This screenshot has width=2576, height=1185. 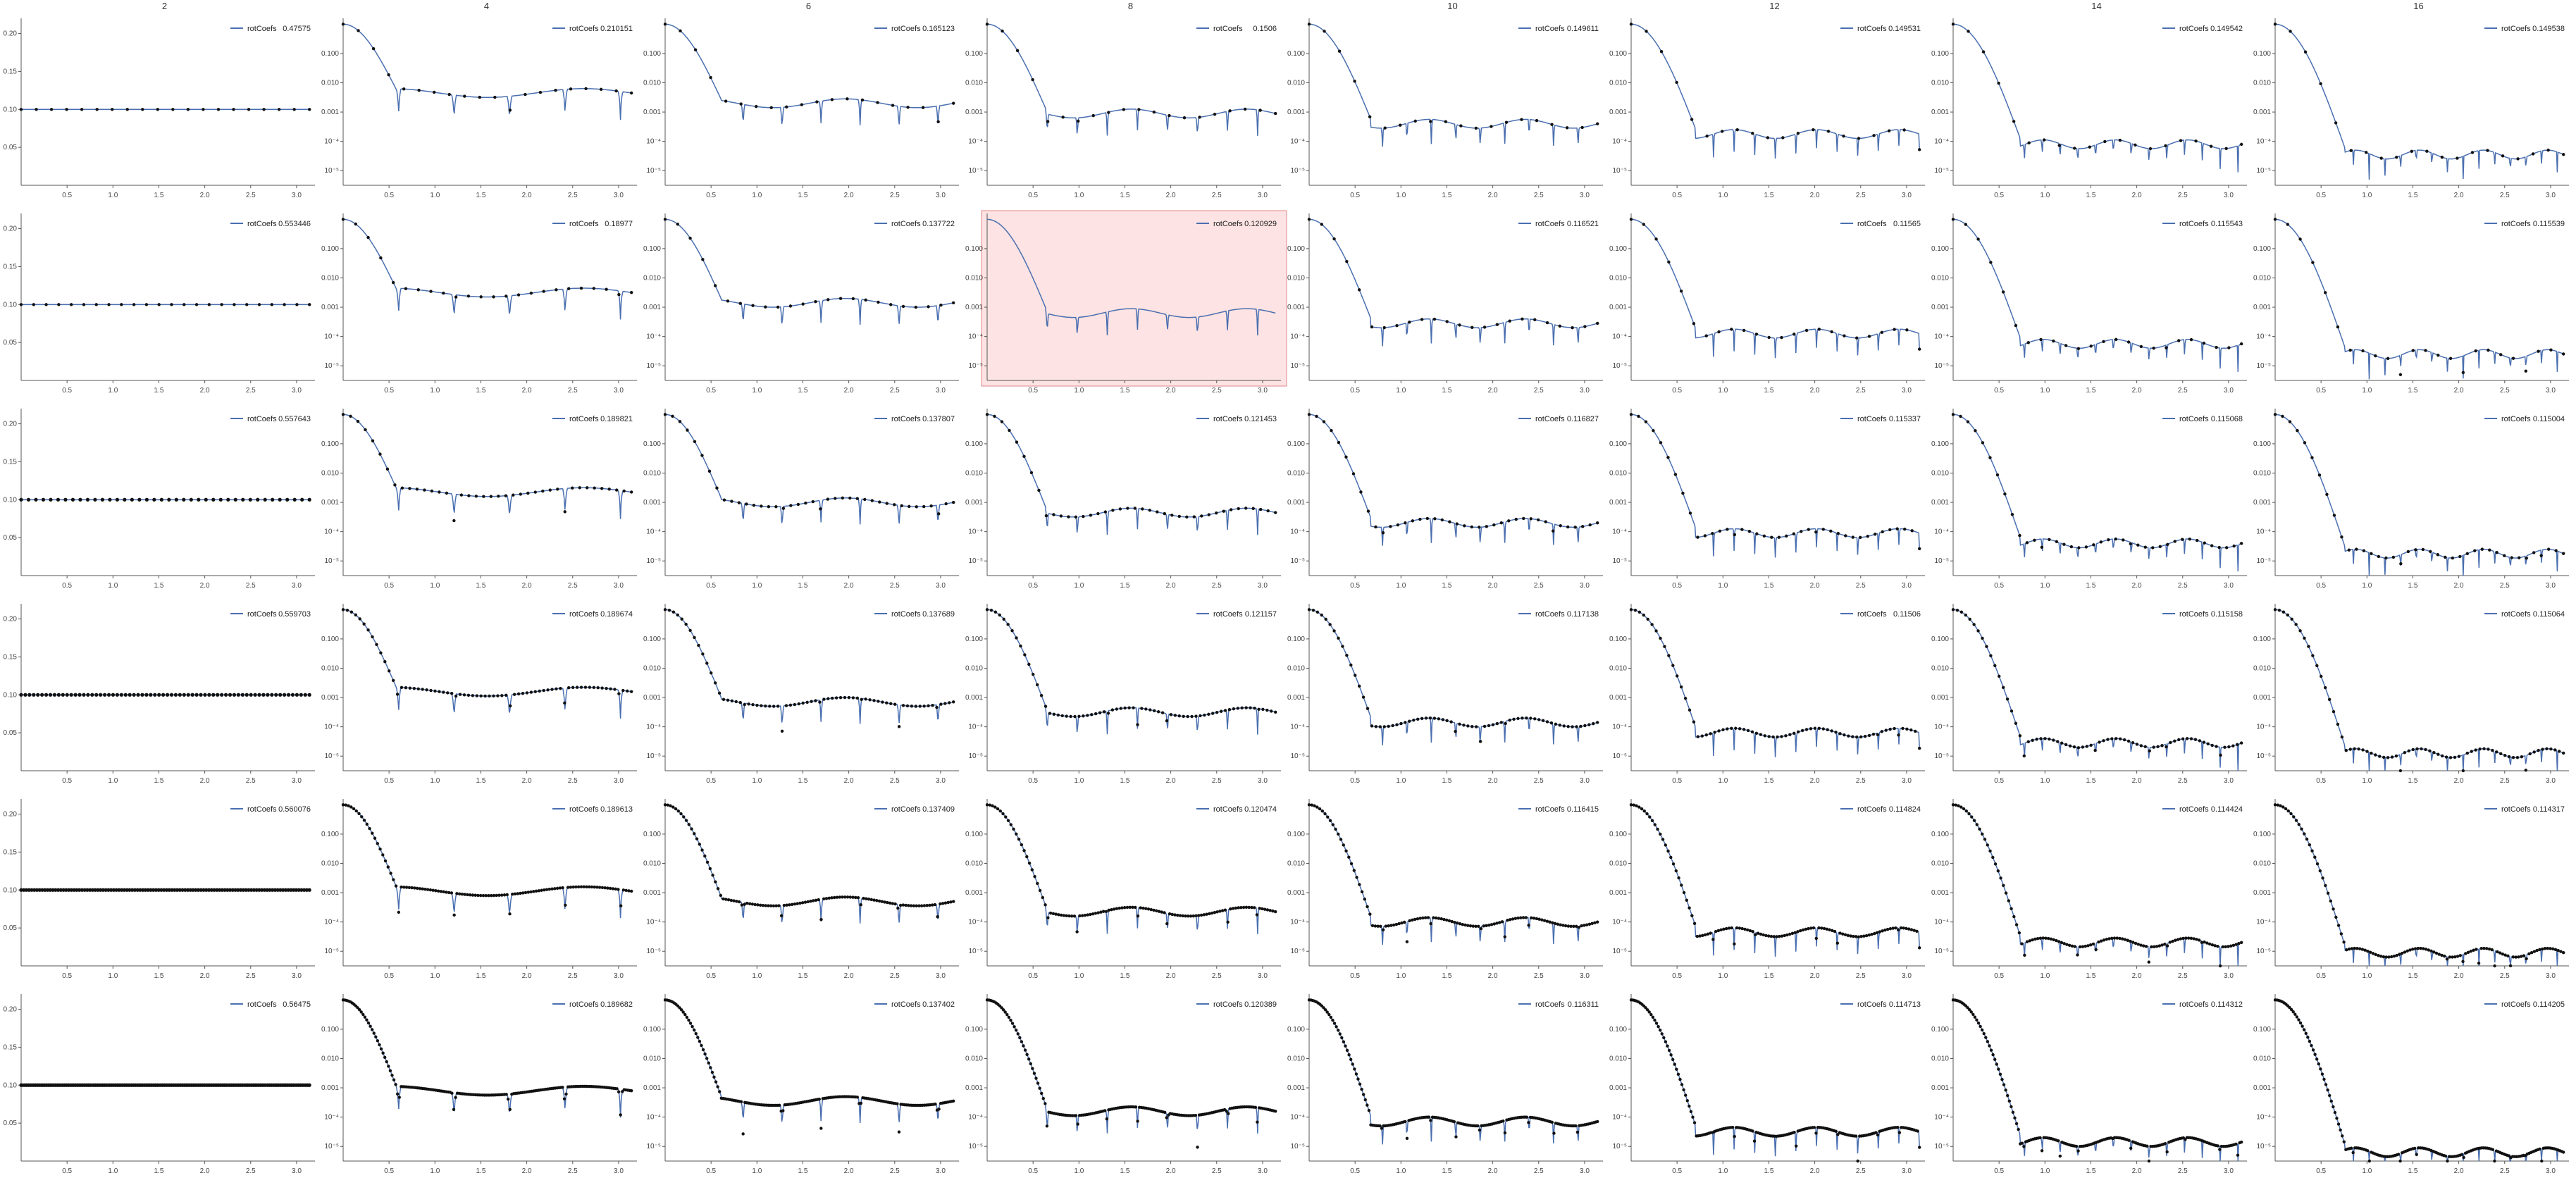 What do you see at coordinates (1775, 91) in the screenshot?
I see `series-line` at bounding box center [1775, 91].